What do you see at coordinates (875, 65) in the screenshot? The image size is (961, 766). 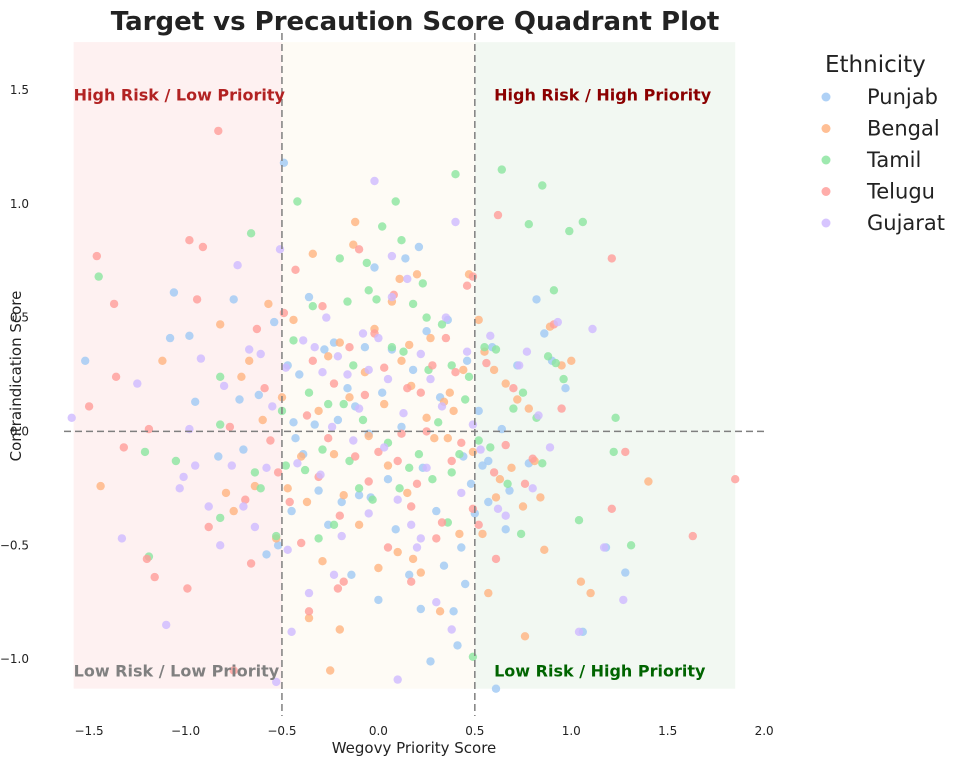 I see `legend-title: Ethnicity` at bounding box center [875, 65].